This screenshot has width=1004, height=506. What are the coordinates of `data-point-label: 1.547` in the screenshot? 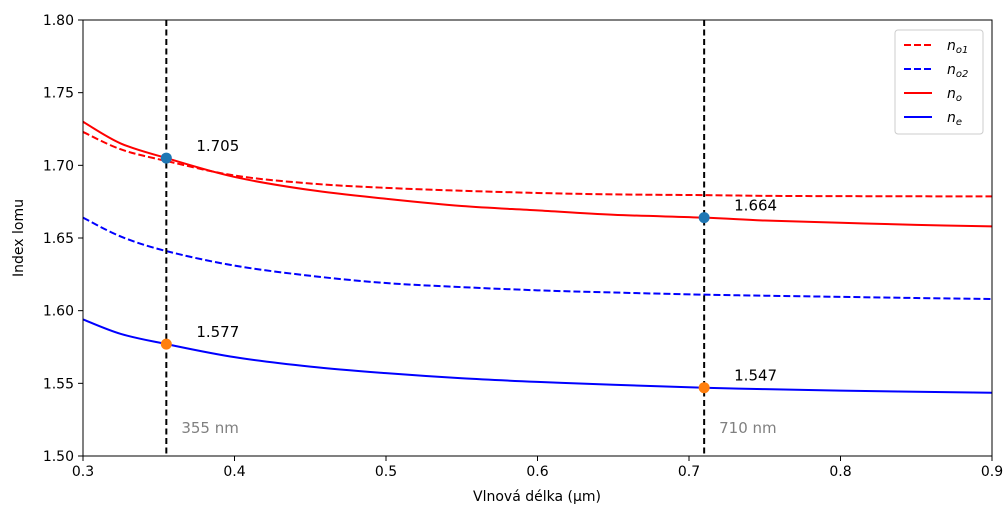 It's located at (755, 376).